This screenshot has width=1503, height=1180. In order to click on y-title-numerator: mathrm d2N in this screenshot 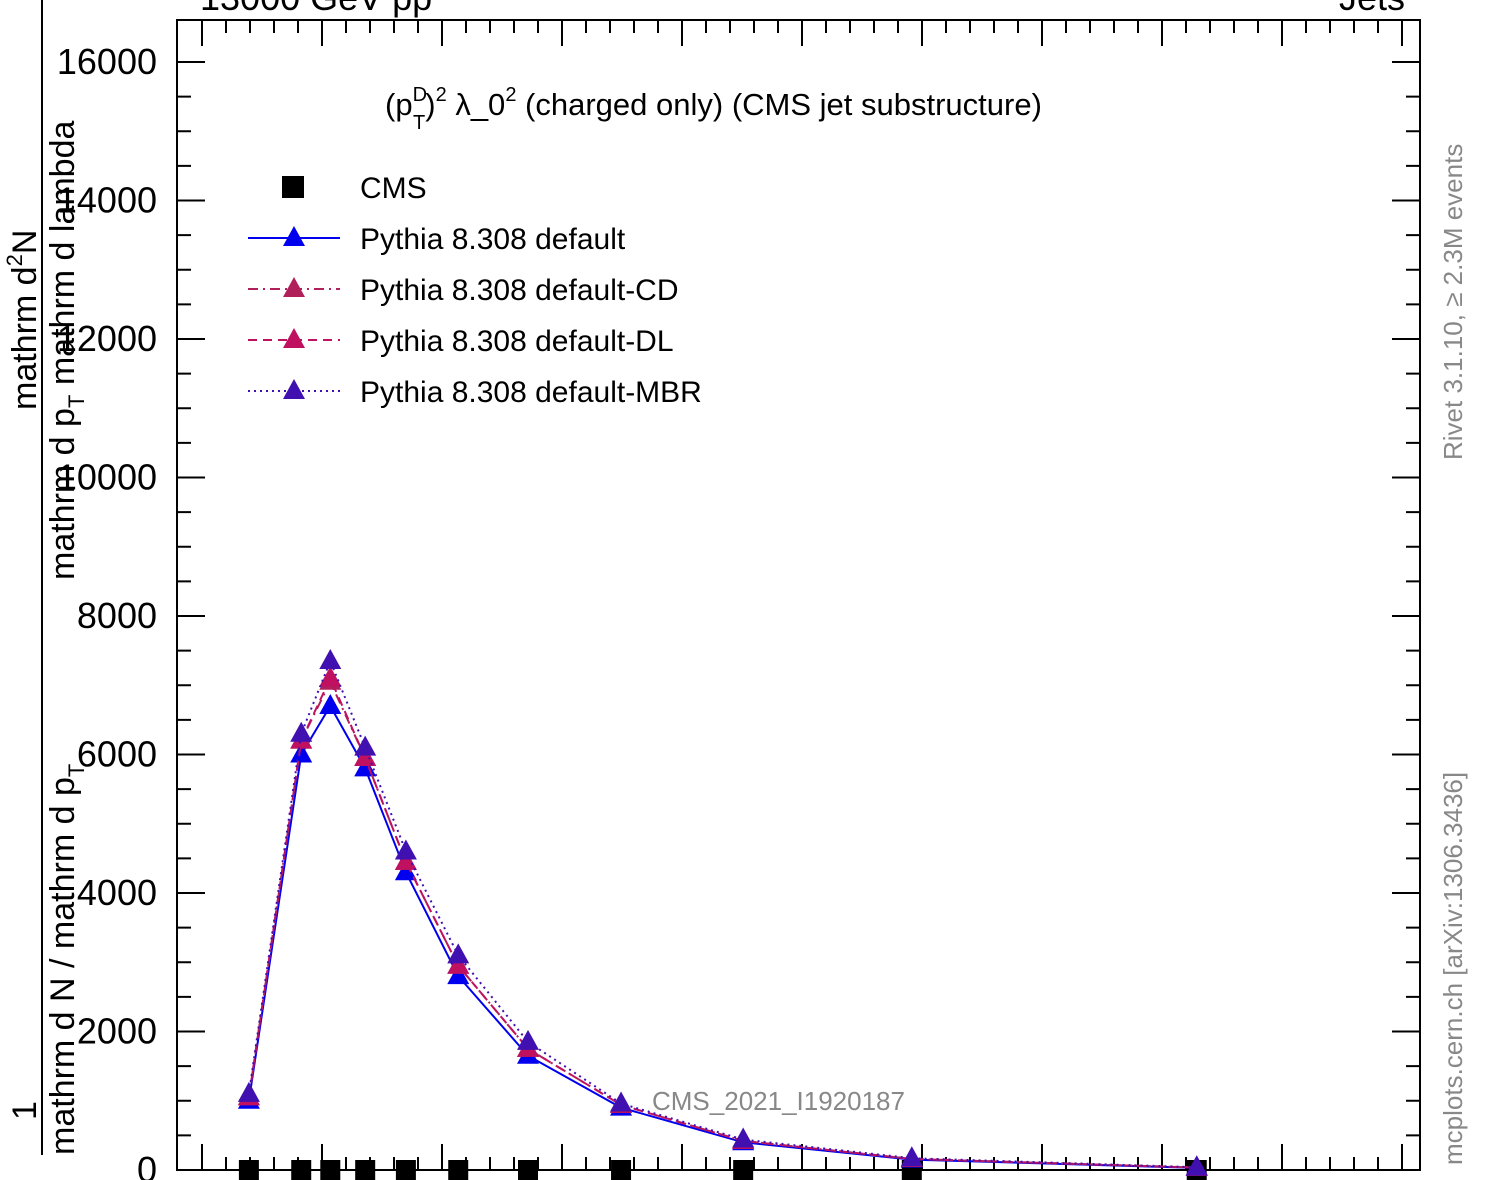, I will do `click(23, 320)`.